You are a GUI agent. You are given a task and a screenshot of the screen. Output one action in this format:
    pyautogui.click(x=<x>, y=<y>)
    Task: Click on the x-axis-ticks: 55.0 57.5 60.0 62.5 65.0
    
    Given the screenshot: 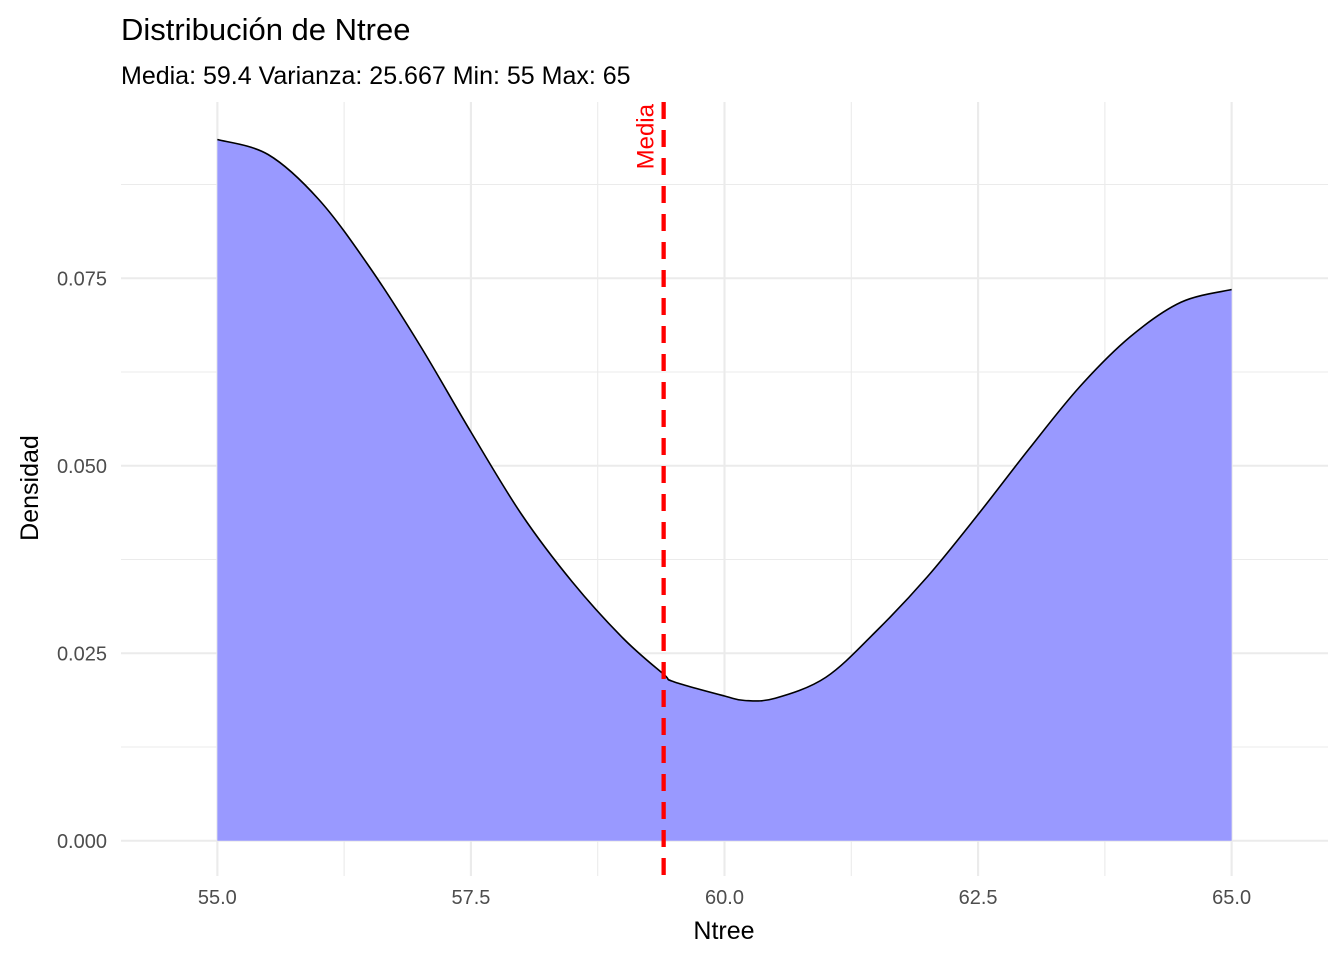 What is the action you would take?
    pyautogui.click(x=724, y=898)
    